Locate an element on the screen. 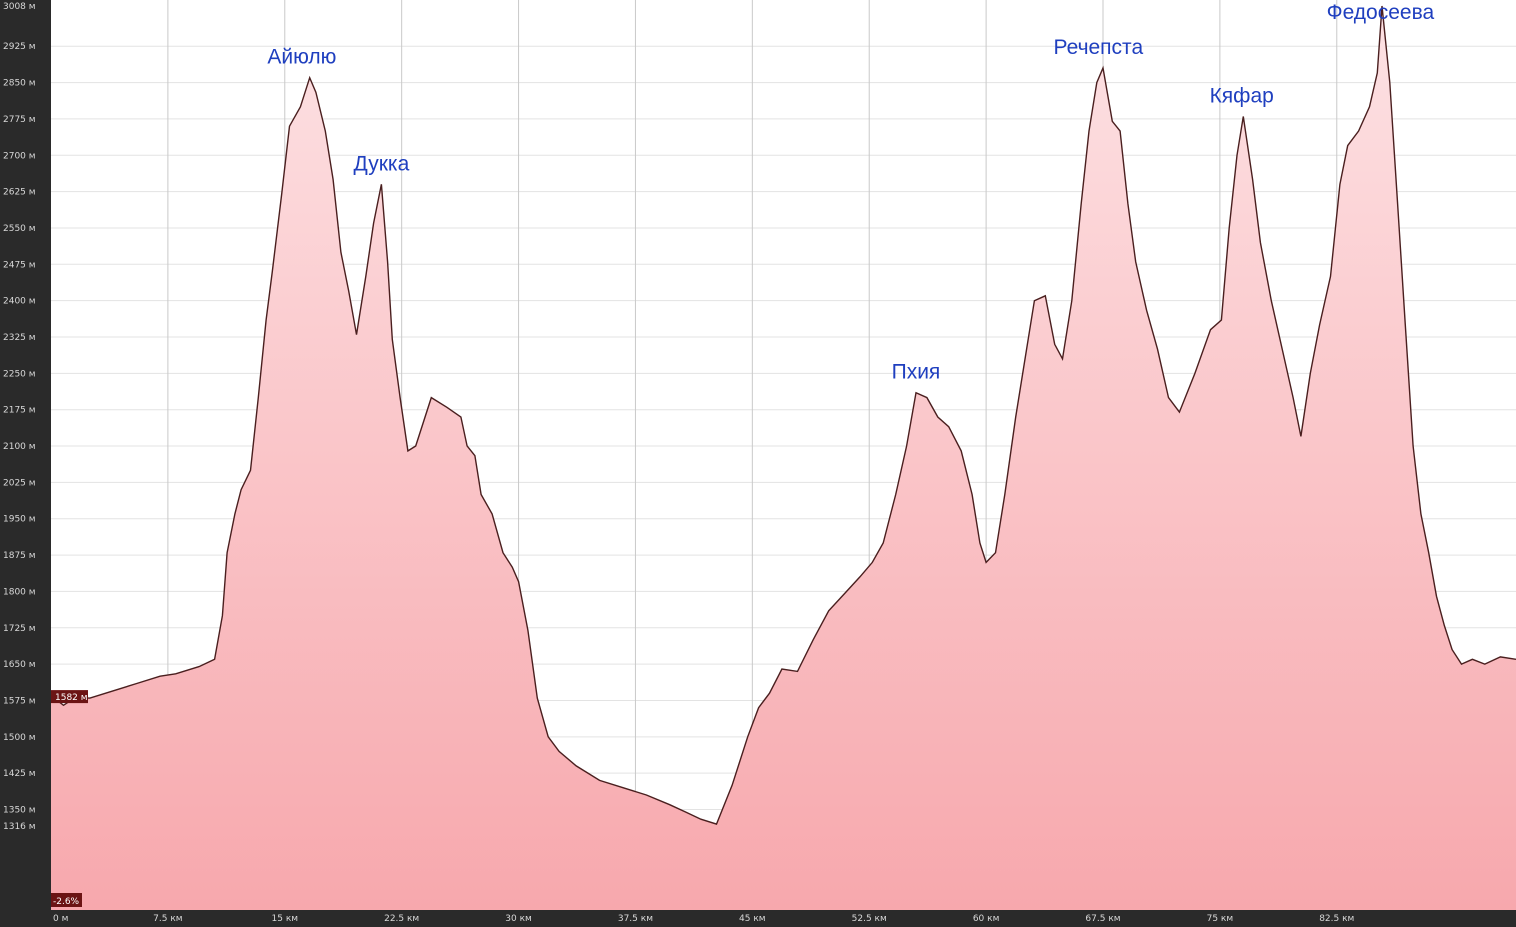  y-tick-label: 3008 м is located at coordinates (19, 7).